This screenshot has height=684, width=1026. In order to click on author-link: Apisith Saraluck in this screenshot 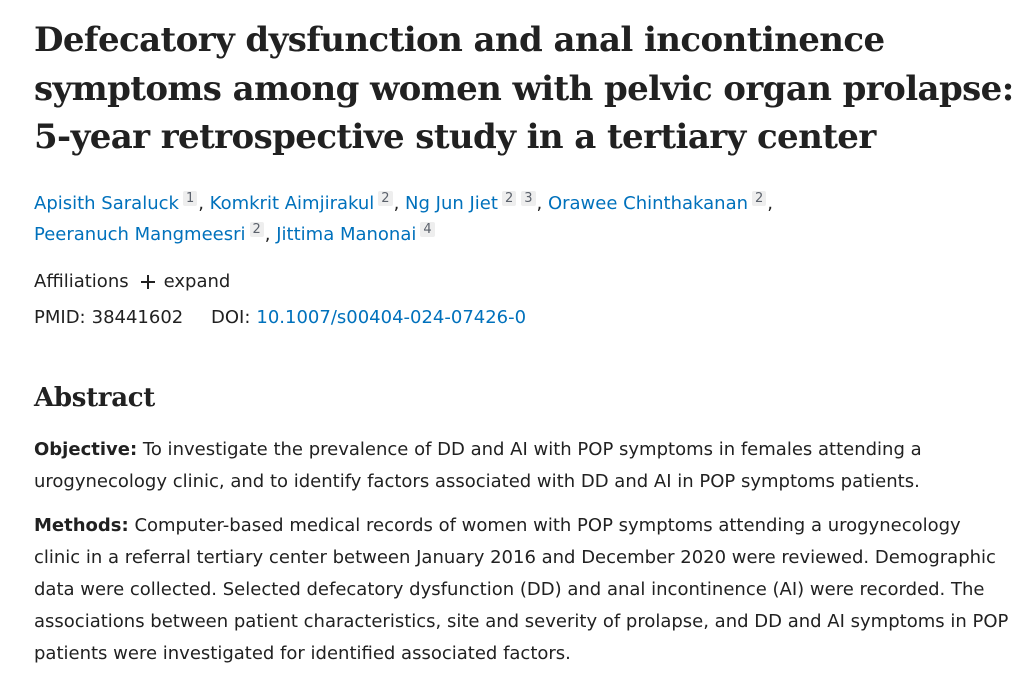, I will do `click(106, 203)`.